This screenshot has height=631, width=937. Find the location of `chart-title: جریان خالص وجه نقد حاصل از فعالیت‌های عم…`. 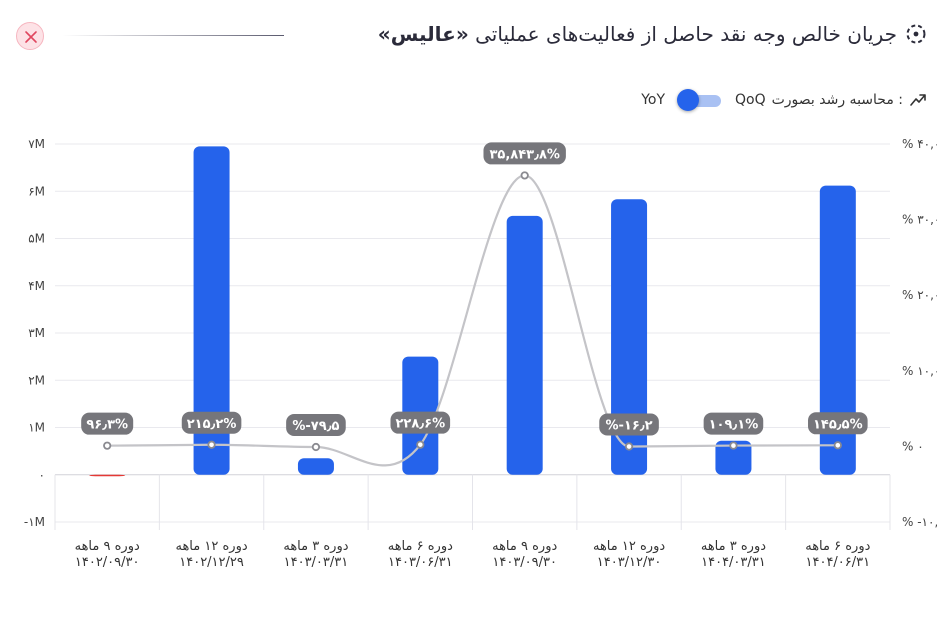

chart-title: جریان خالص وجه نقد حاصل از فعالیت‌های عم… is located at coordinates (652, 34).